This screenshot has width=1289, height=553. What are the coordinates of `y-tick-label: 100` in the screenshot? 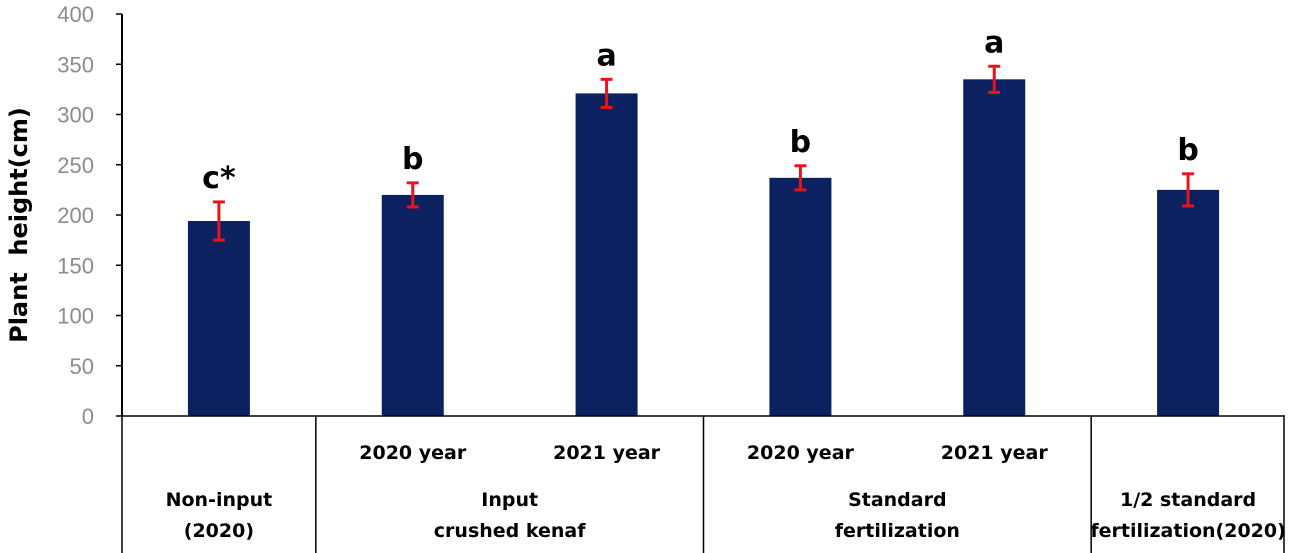 It's located at (75, 316).